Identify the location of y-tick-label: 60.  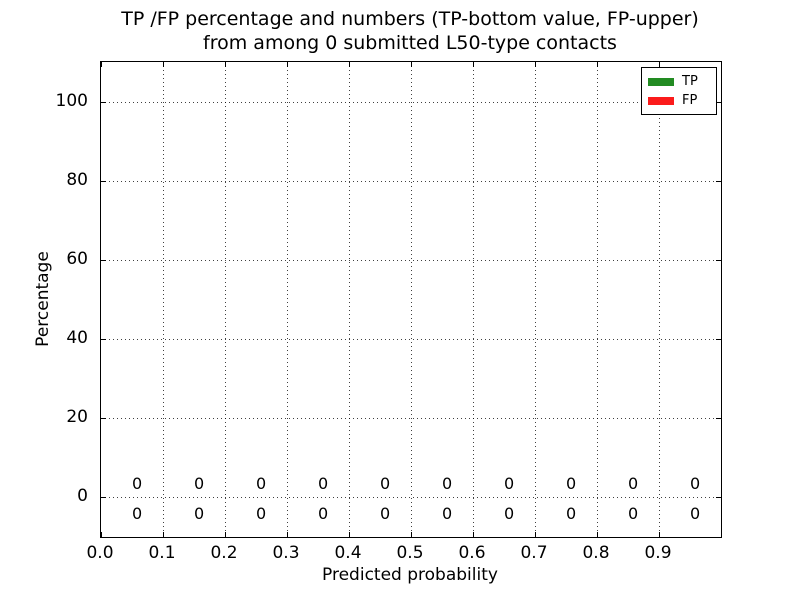
(77, 258).